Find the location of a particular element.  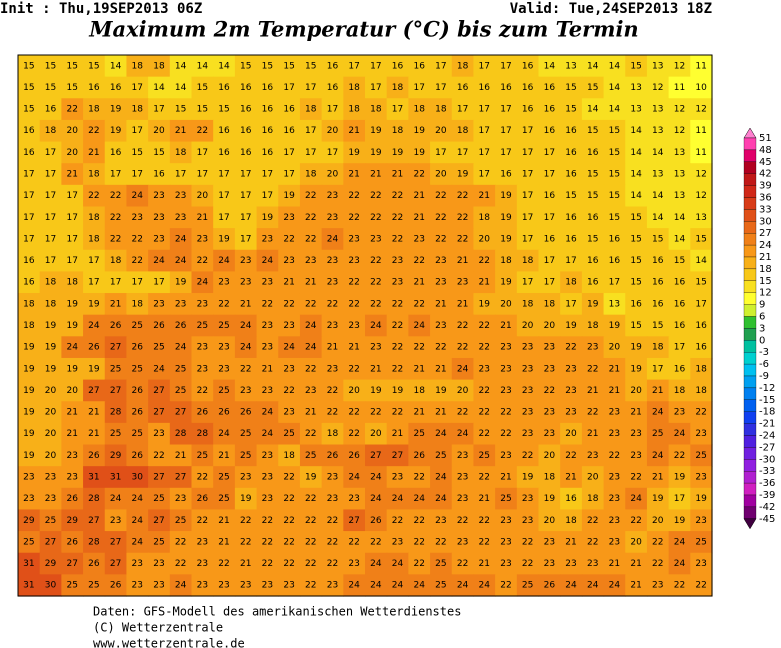

temp-value: 14 is located at coordinates (658, 218).